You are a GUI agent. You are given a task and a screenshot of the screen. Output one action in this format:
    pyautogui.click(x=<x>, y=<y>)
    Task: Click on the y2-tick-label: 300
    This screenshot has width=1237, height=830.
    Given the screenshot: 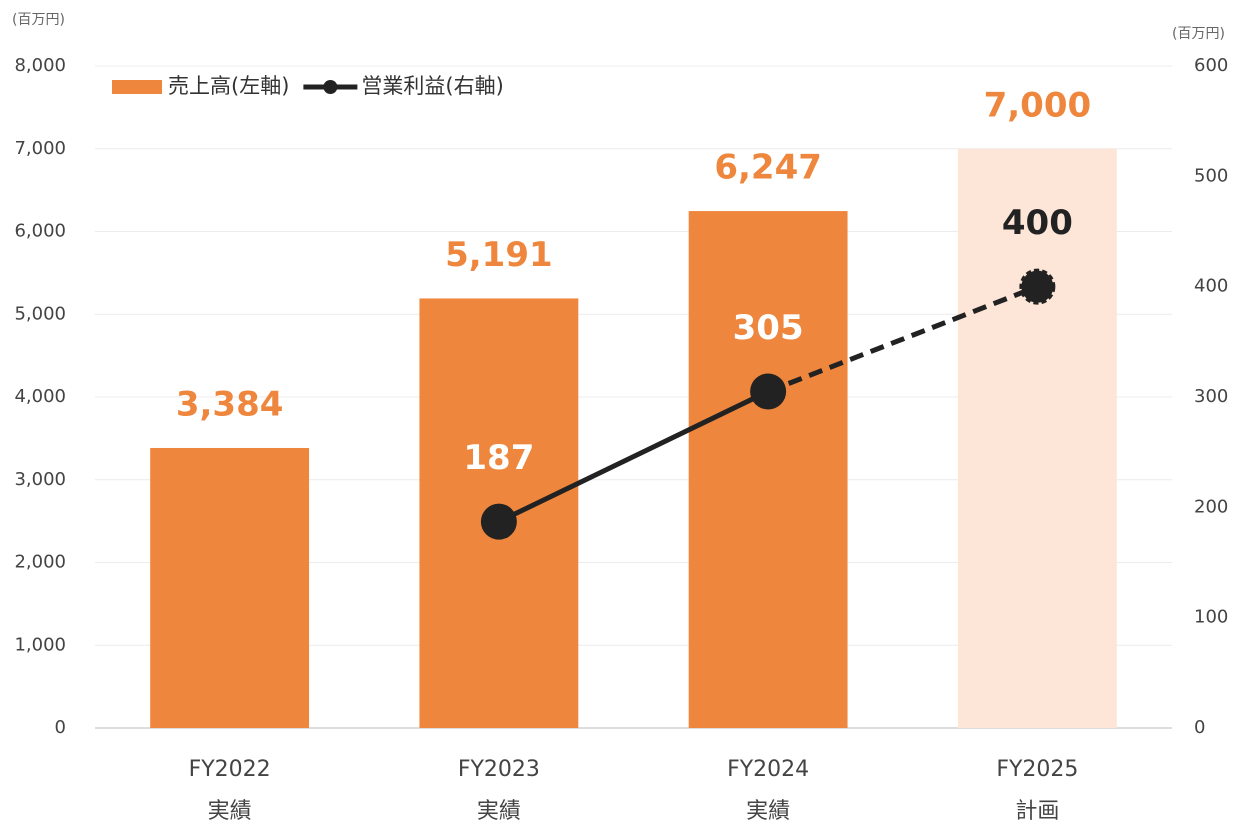 What is the action you would take?
    pyautogui.click(x=1211, y=396)
    